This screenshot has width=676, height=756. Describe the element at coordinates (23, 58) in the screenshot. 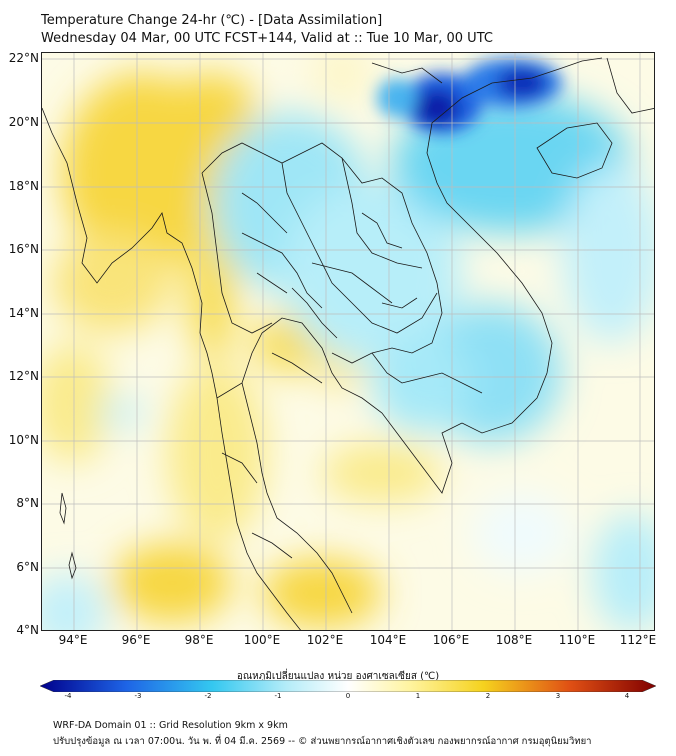

I see `lat-label: 22°N` at that location.